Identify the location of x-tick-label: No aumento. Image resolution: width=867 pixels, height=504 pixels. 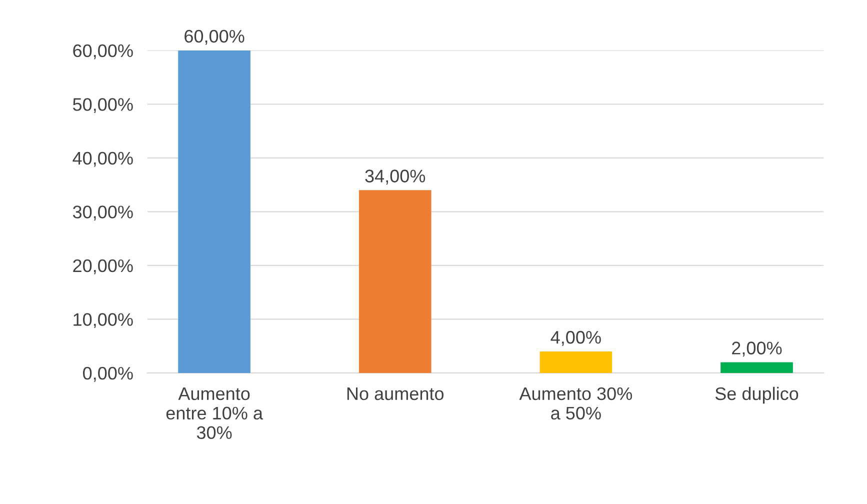
(395, 394).